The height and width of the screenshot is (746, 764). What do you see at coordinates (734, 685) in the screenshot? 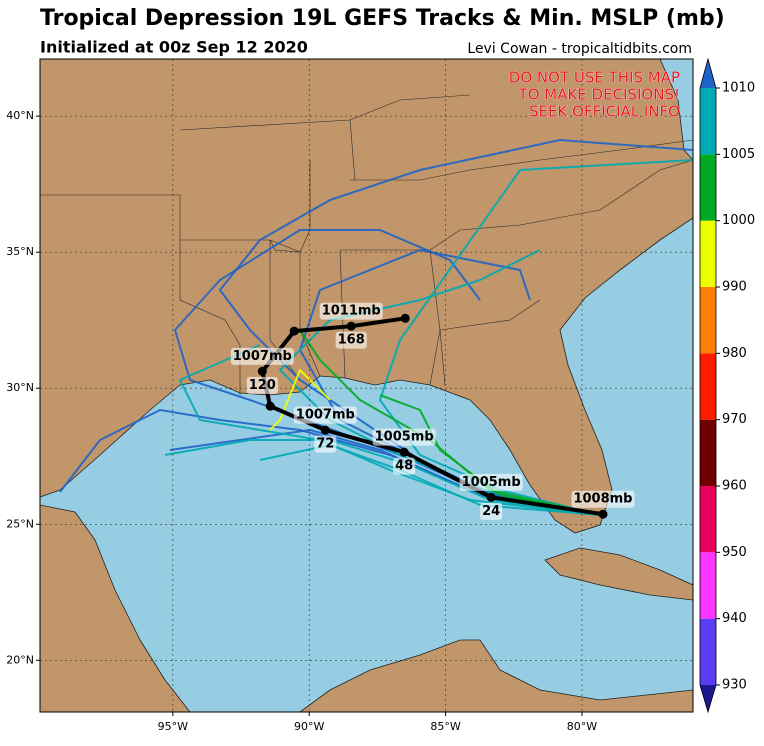
I see `colorbar-label: 930` at bounding box center [734, 685].